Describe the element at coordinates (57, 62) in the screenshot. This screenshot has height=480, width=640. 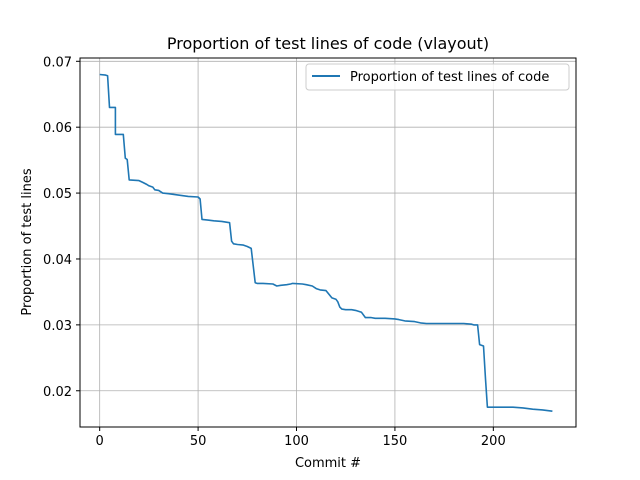
I see `y-tick-label: 0.07` at that location.